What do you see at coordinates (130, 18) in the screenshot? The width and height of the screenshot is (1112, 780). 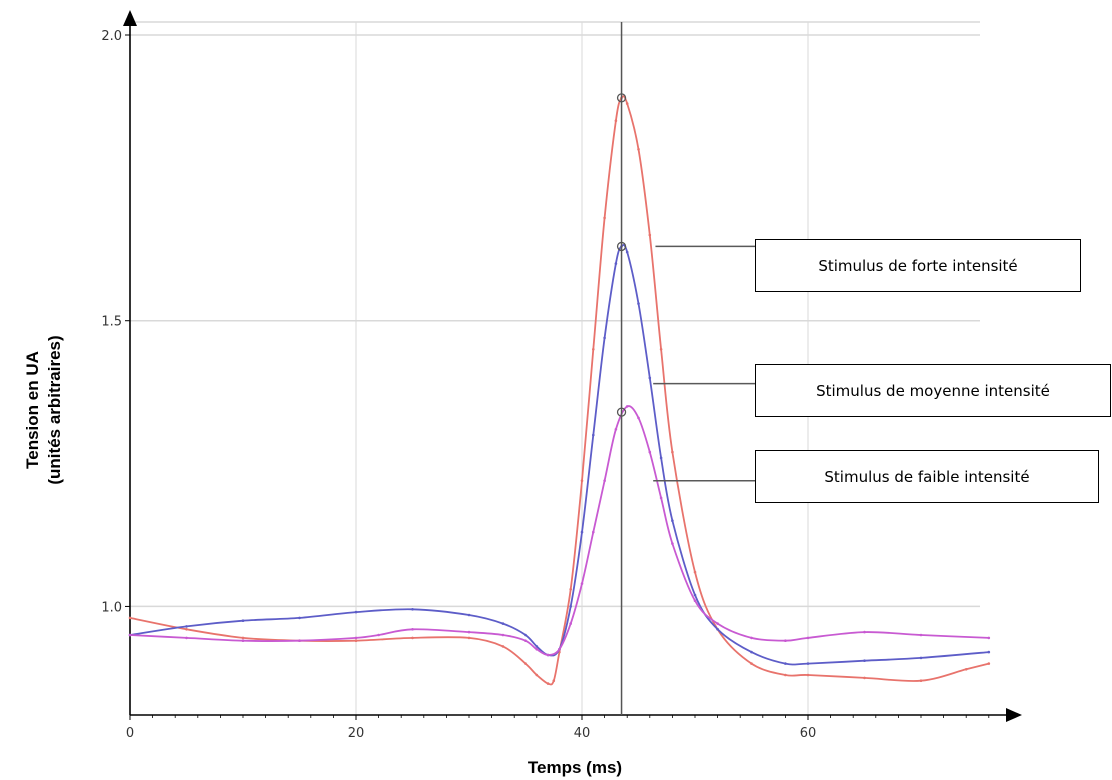 I see `y-axis-arrow-icon` at bounding box center [130, 18].